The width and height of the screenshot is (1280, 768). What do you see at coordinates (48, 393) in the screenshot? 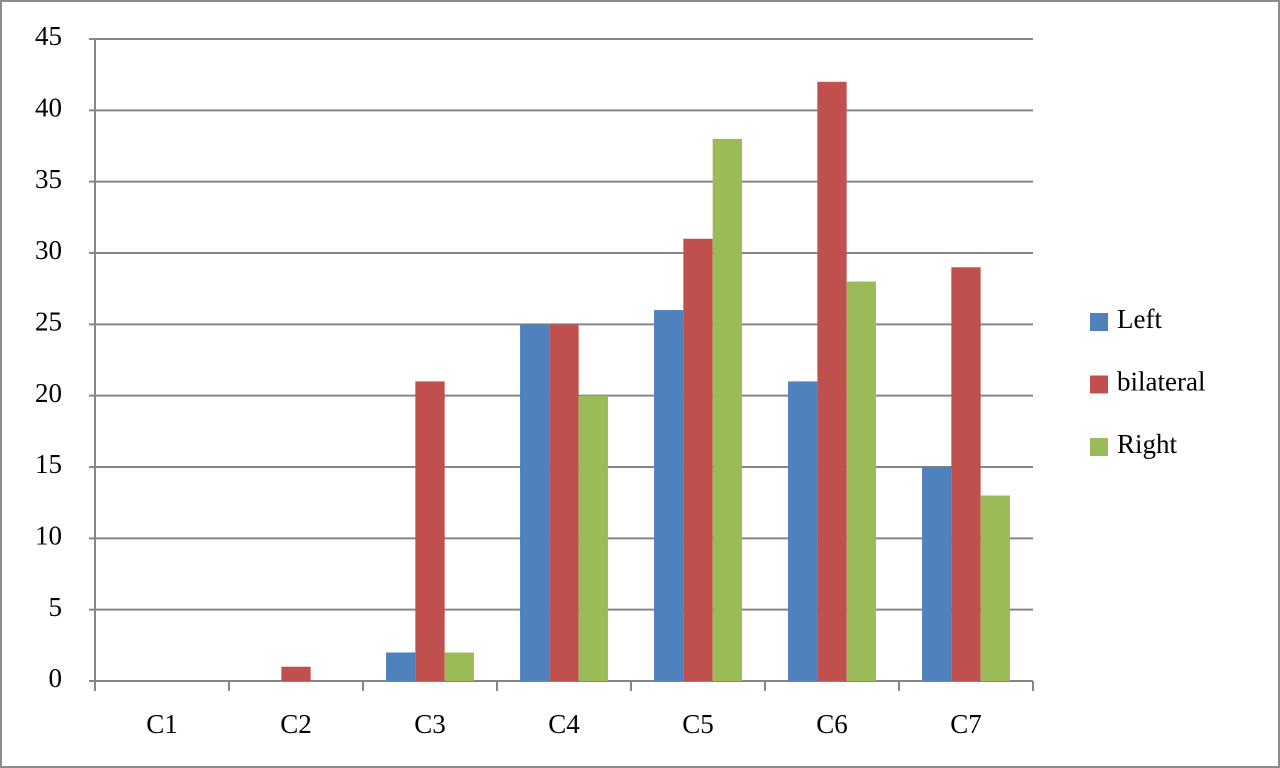
I see `y-tick-label: 20` at bounding box center [48, 393].